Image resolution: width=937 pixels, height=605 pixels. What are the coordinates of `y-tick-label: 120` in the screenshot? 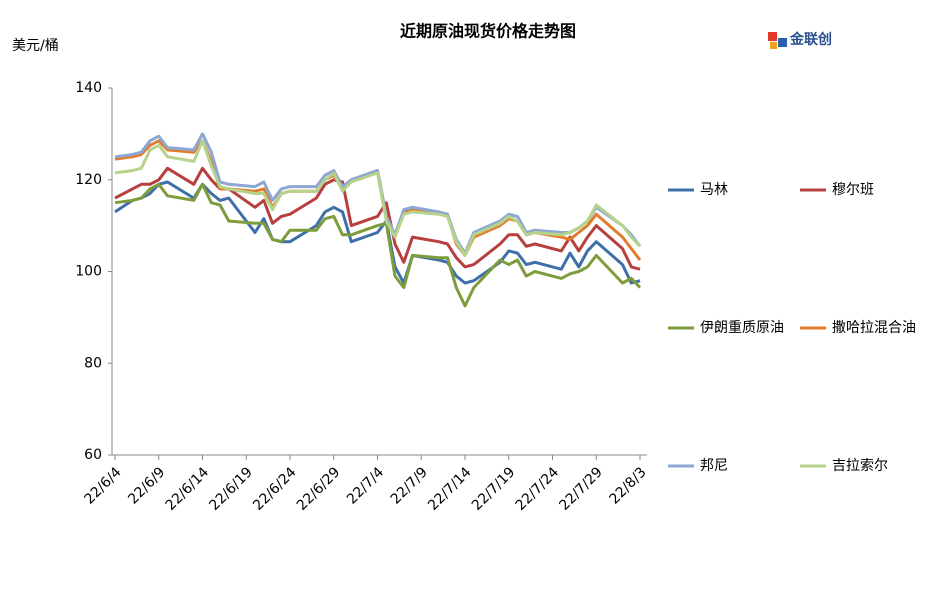 It's located at (88, 180).